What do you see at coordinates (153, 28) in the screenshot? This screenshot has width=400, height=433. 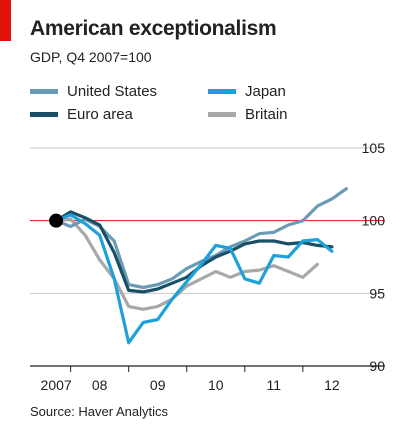 I see `chart-title: American exceptionalism` at bounding box center [153, 28].